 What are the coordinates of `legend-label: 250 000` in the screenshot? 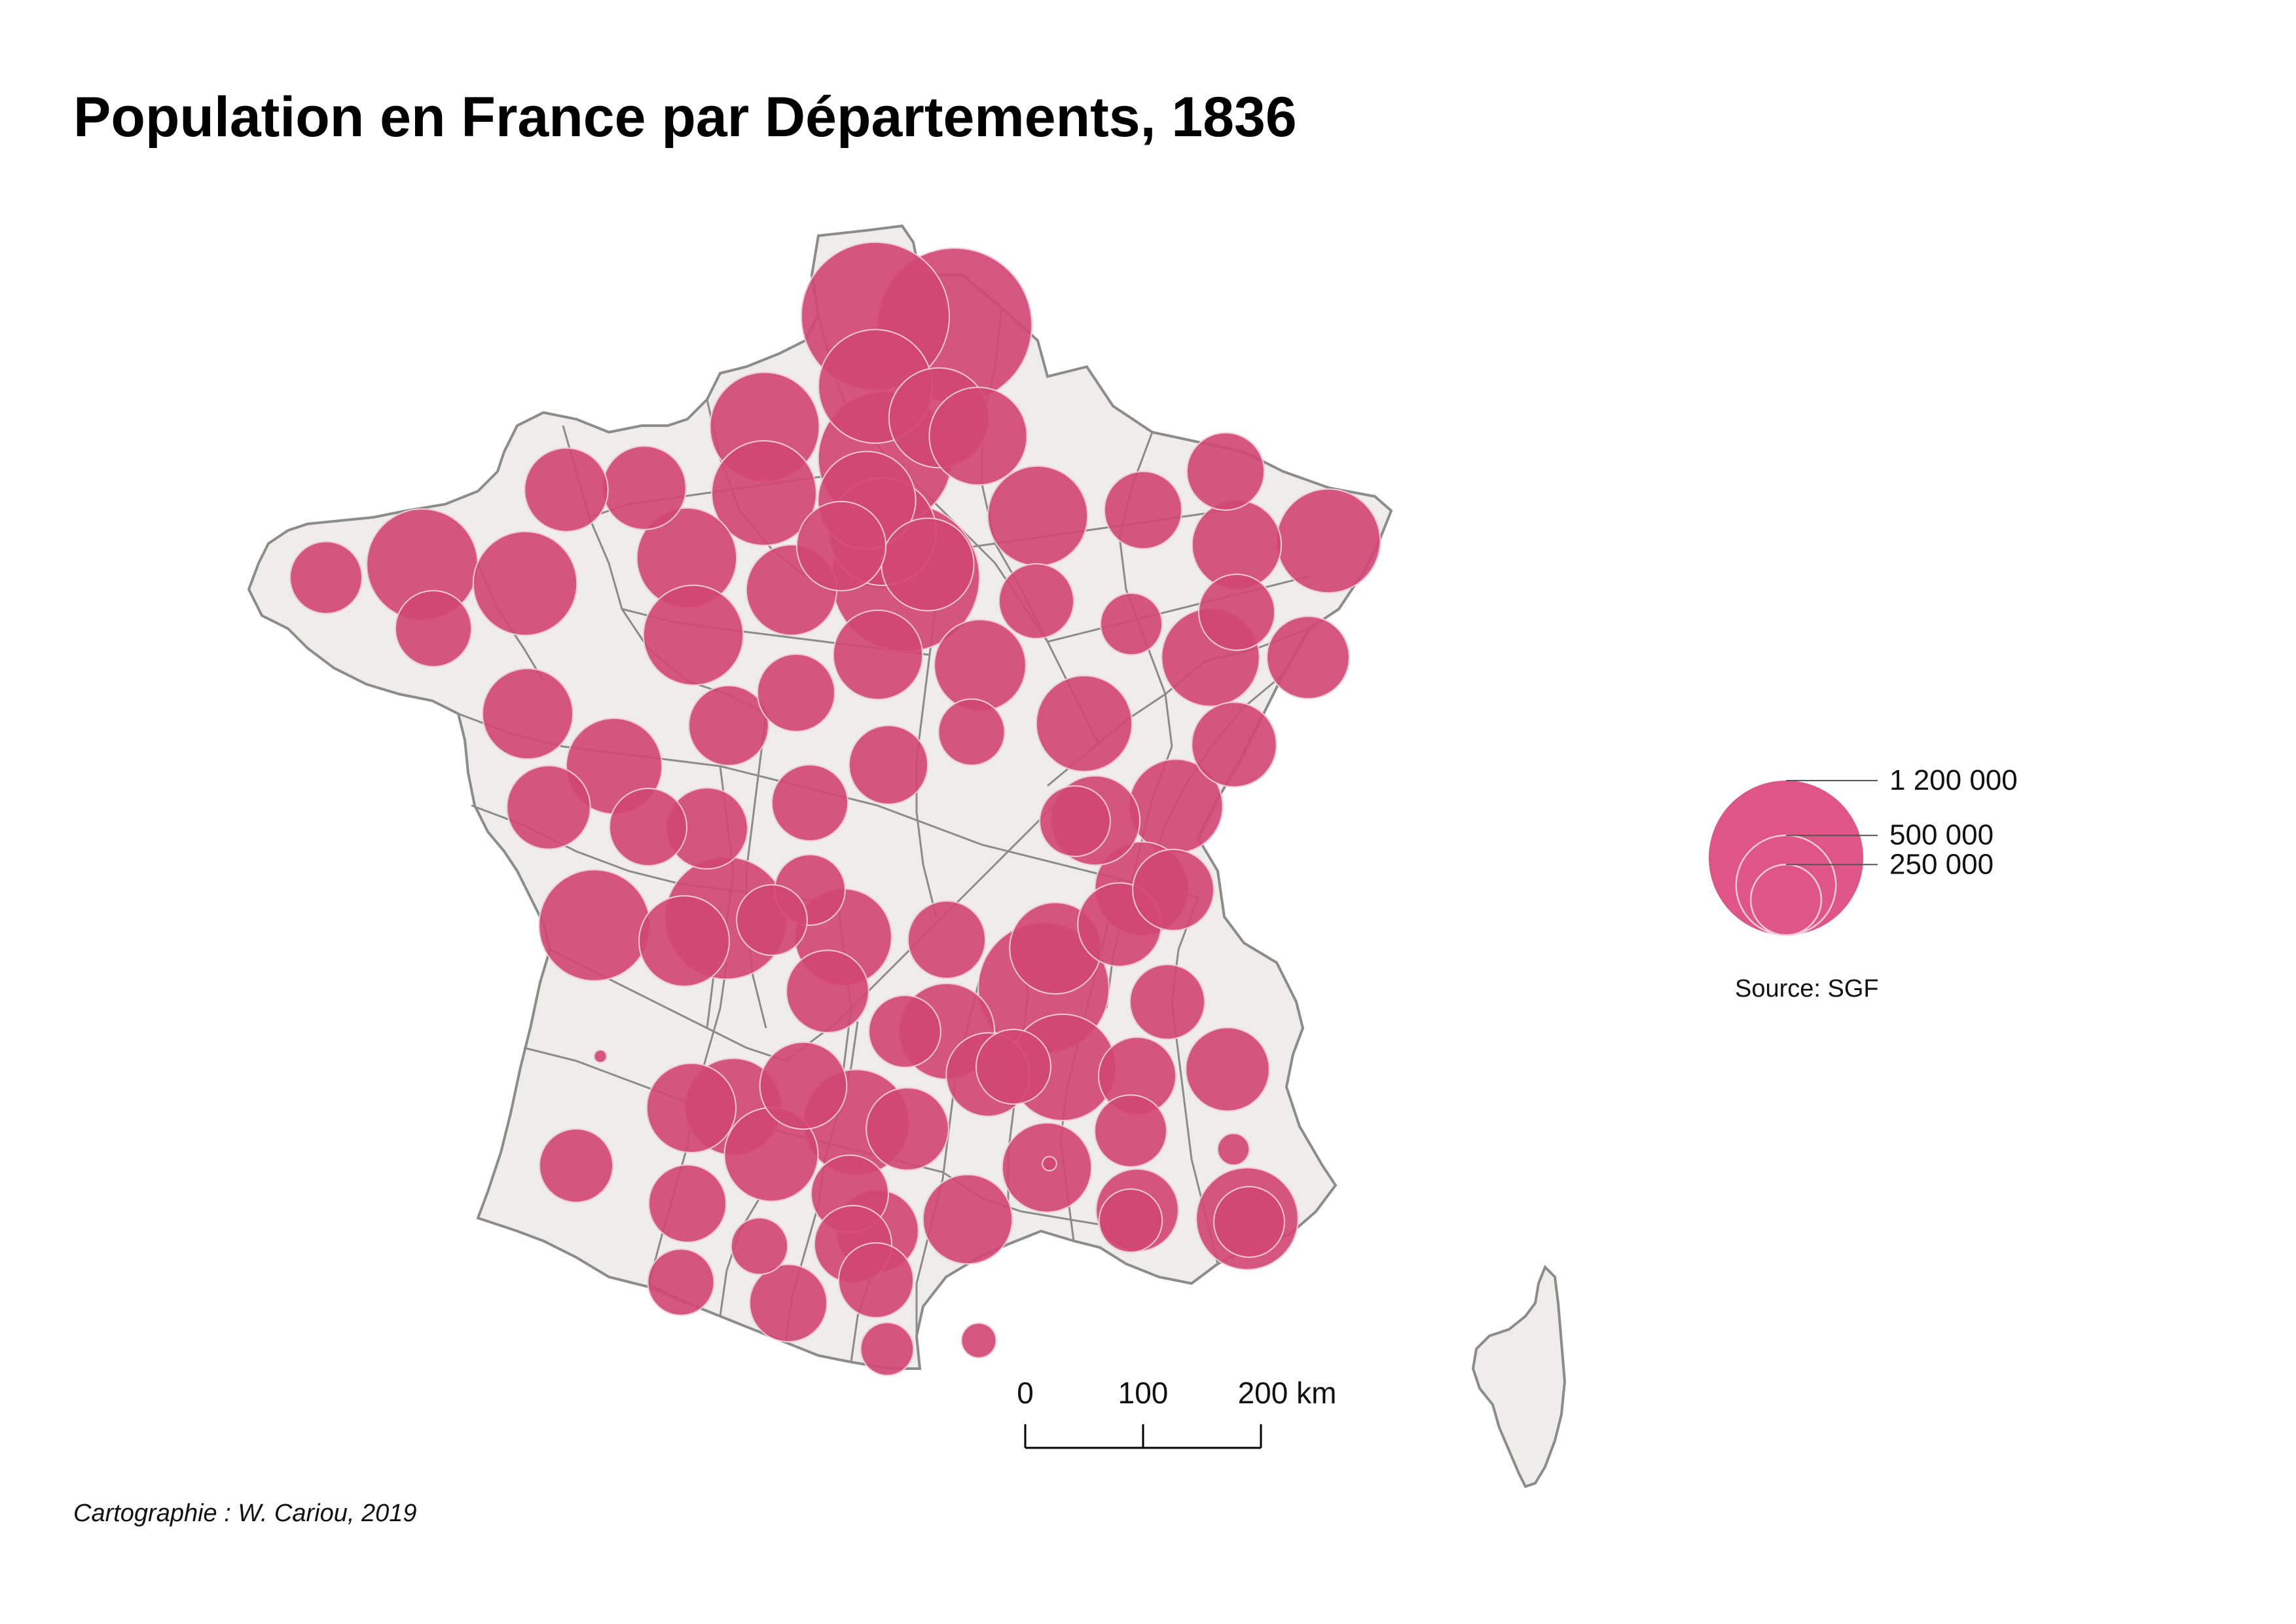 It's located at (1941, 864).